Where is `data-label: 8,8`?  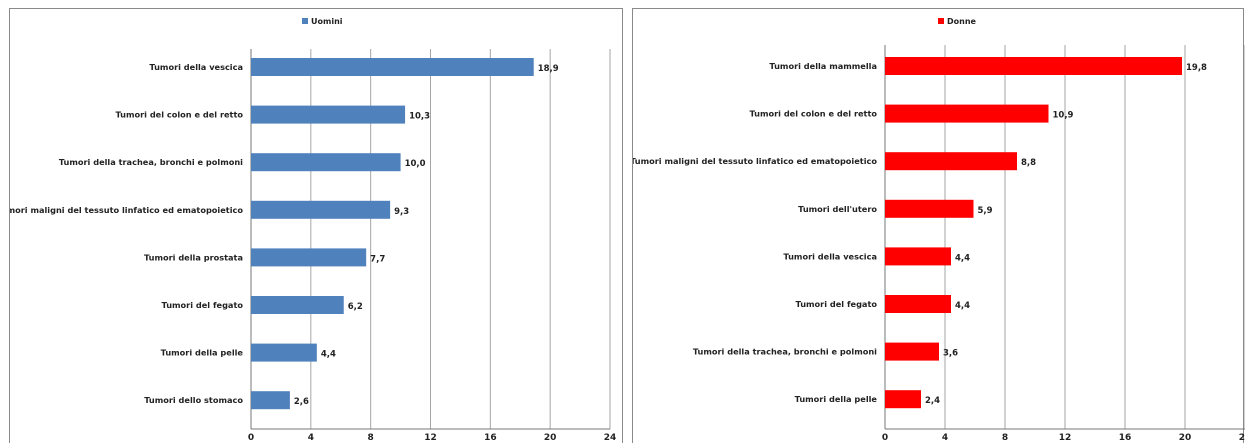 data-label: 8,8 is located at coordinates (1028, 163).